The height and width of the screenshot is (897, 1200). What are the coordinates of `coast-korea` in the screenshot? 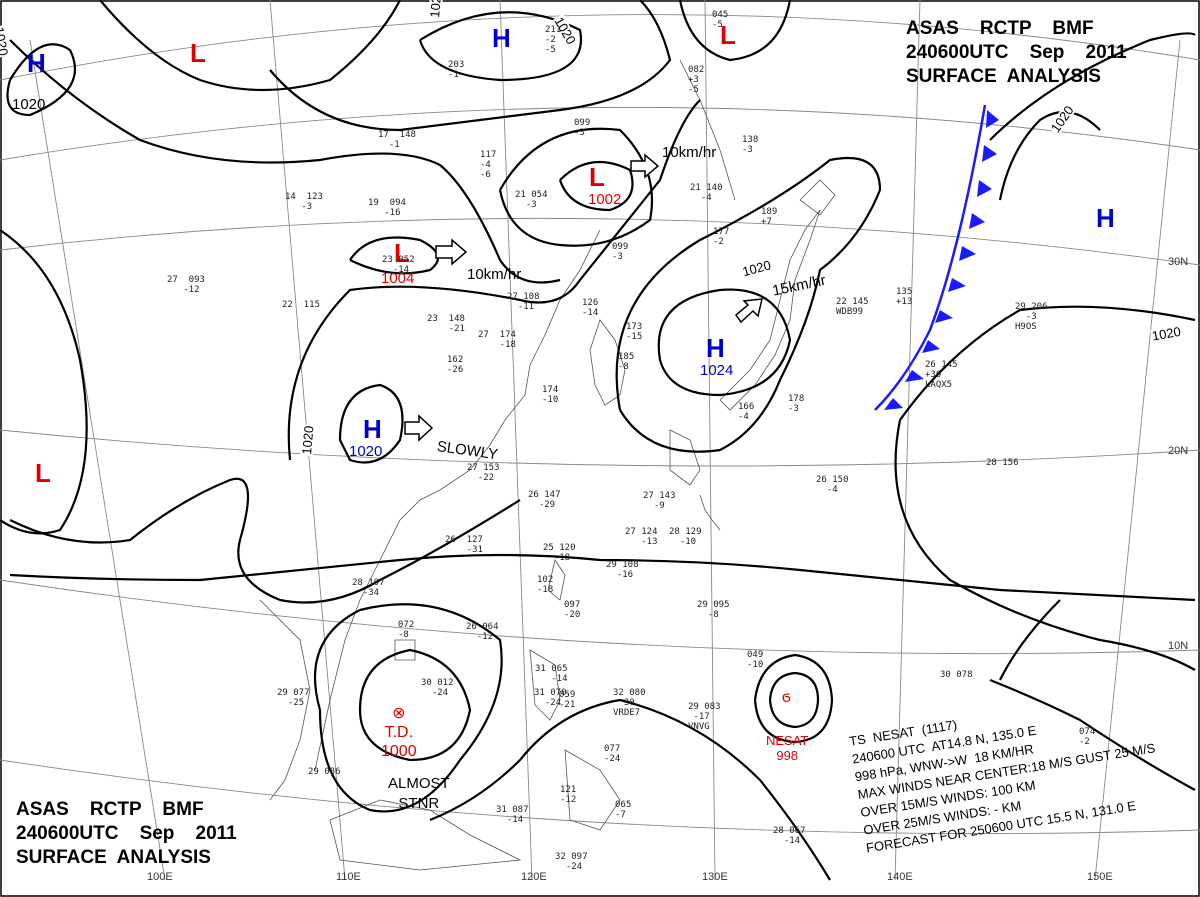 It's located at (607, 362).